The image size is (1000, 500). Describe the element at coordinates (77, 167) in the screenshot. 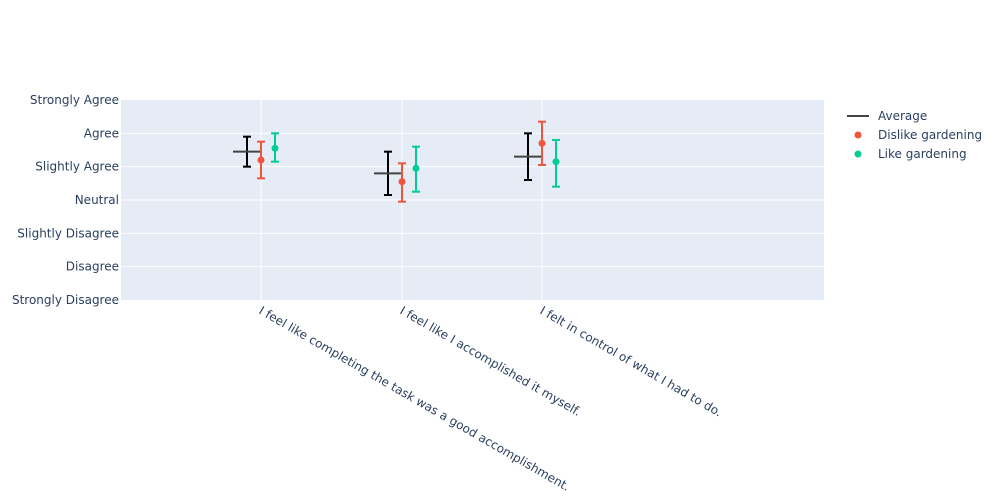

I see `y-tick-label: Slightly Agree` at that location.